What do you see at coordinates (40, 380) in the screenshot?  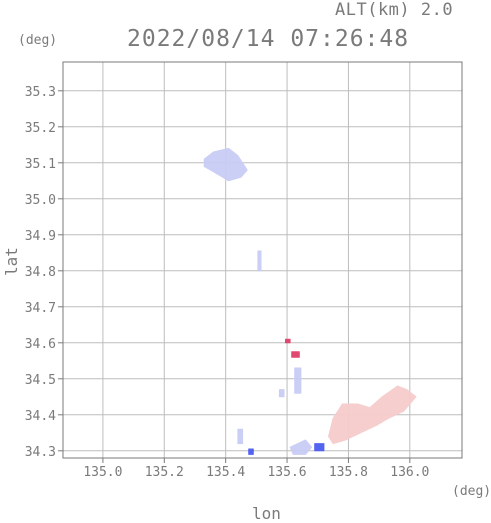 I see `y-tick-label: 34.5` at bounding box center [40, 380].